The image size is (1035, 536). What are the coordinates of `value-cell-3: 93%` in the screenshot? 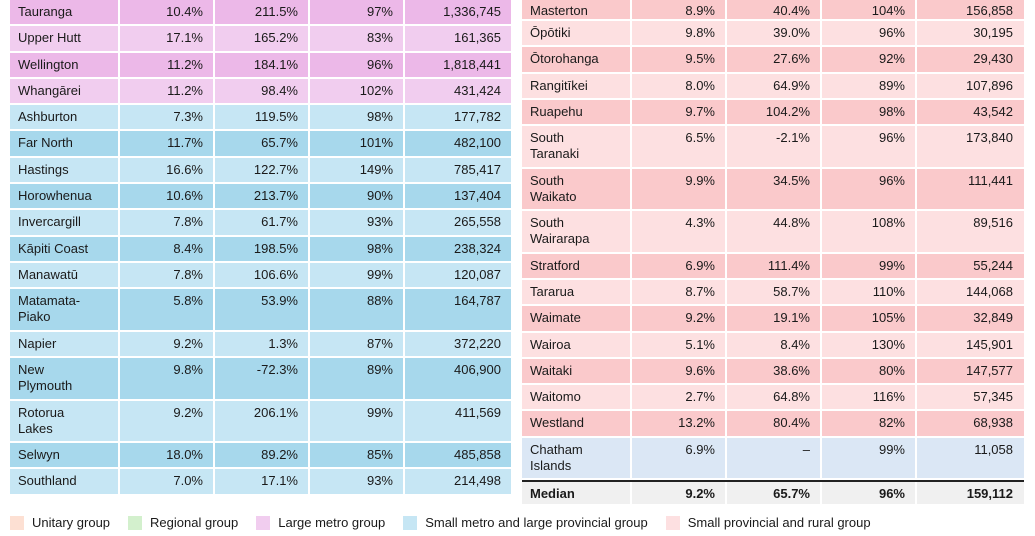 It's located at (357, 222).